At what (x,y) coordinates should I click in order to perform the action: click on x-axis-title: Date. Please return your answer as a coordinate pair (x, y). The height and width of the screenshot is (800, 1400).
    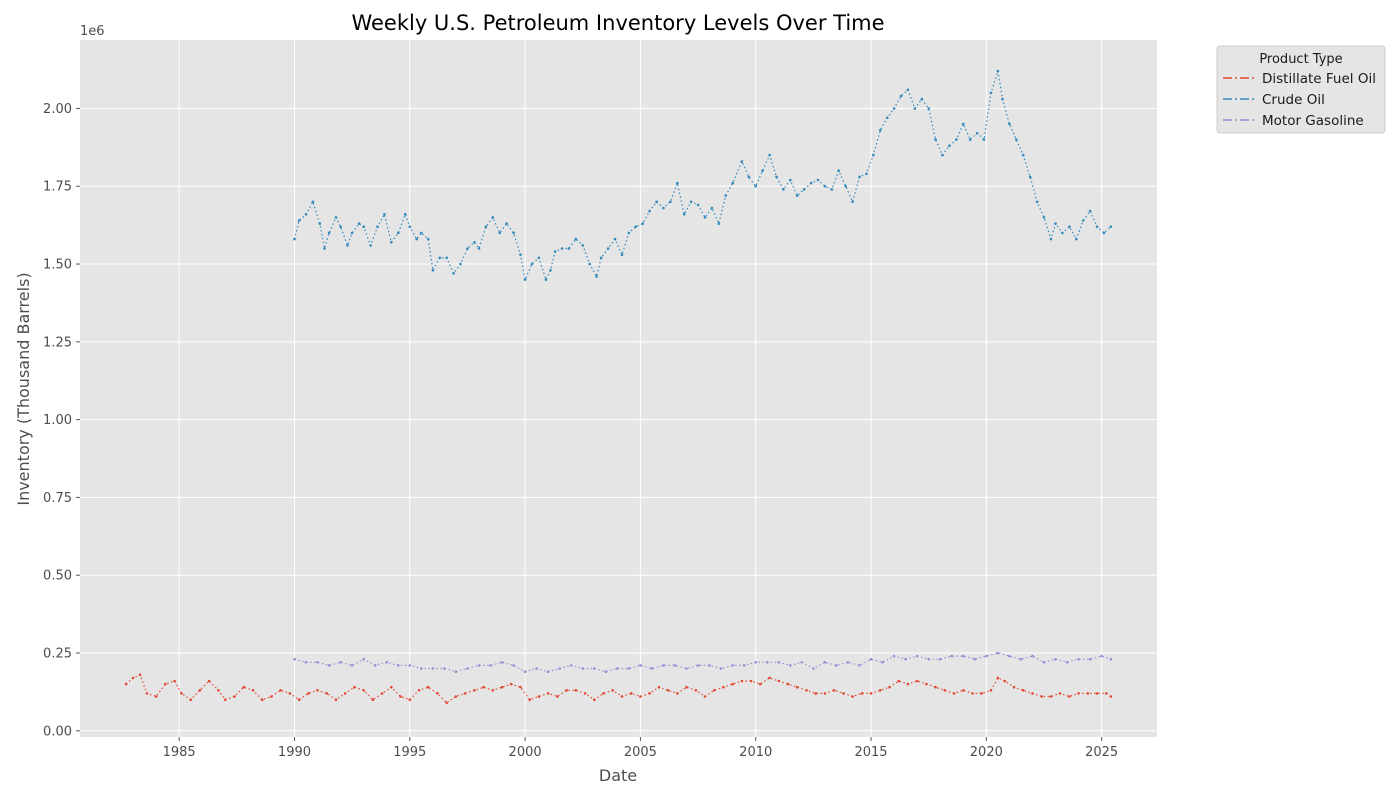
    Looking at the image, I should click on (618, 775).